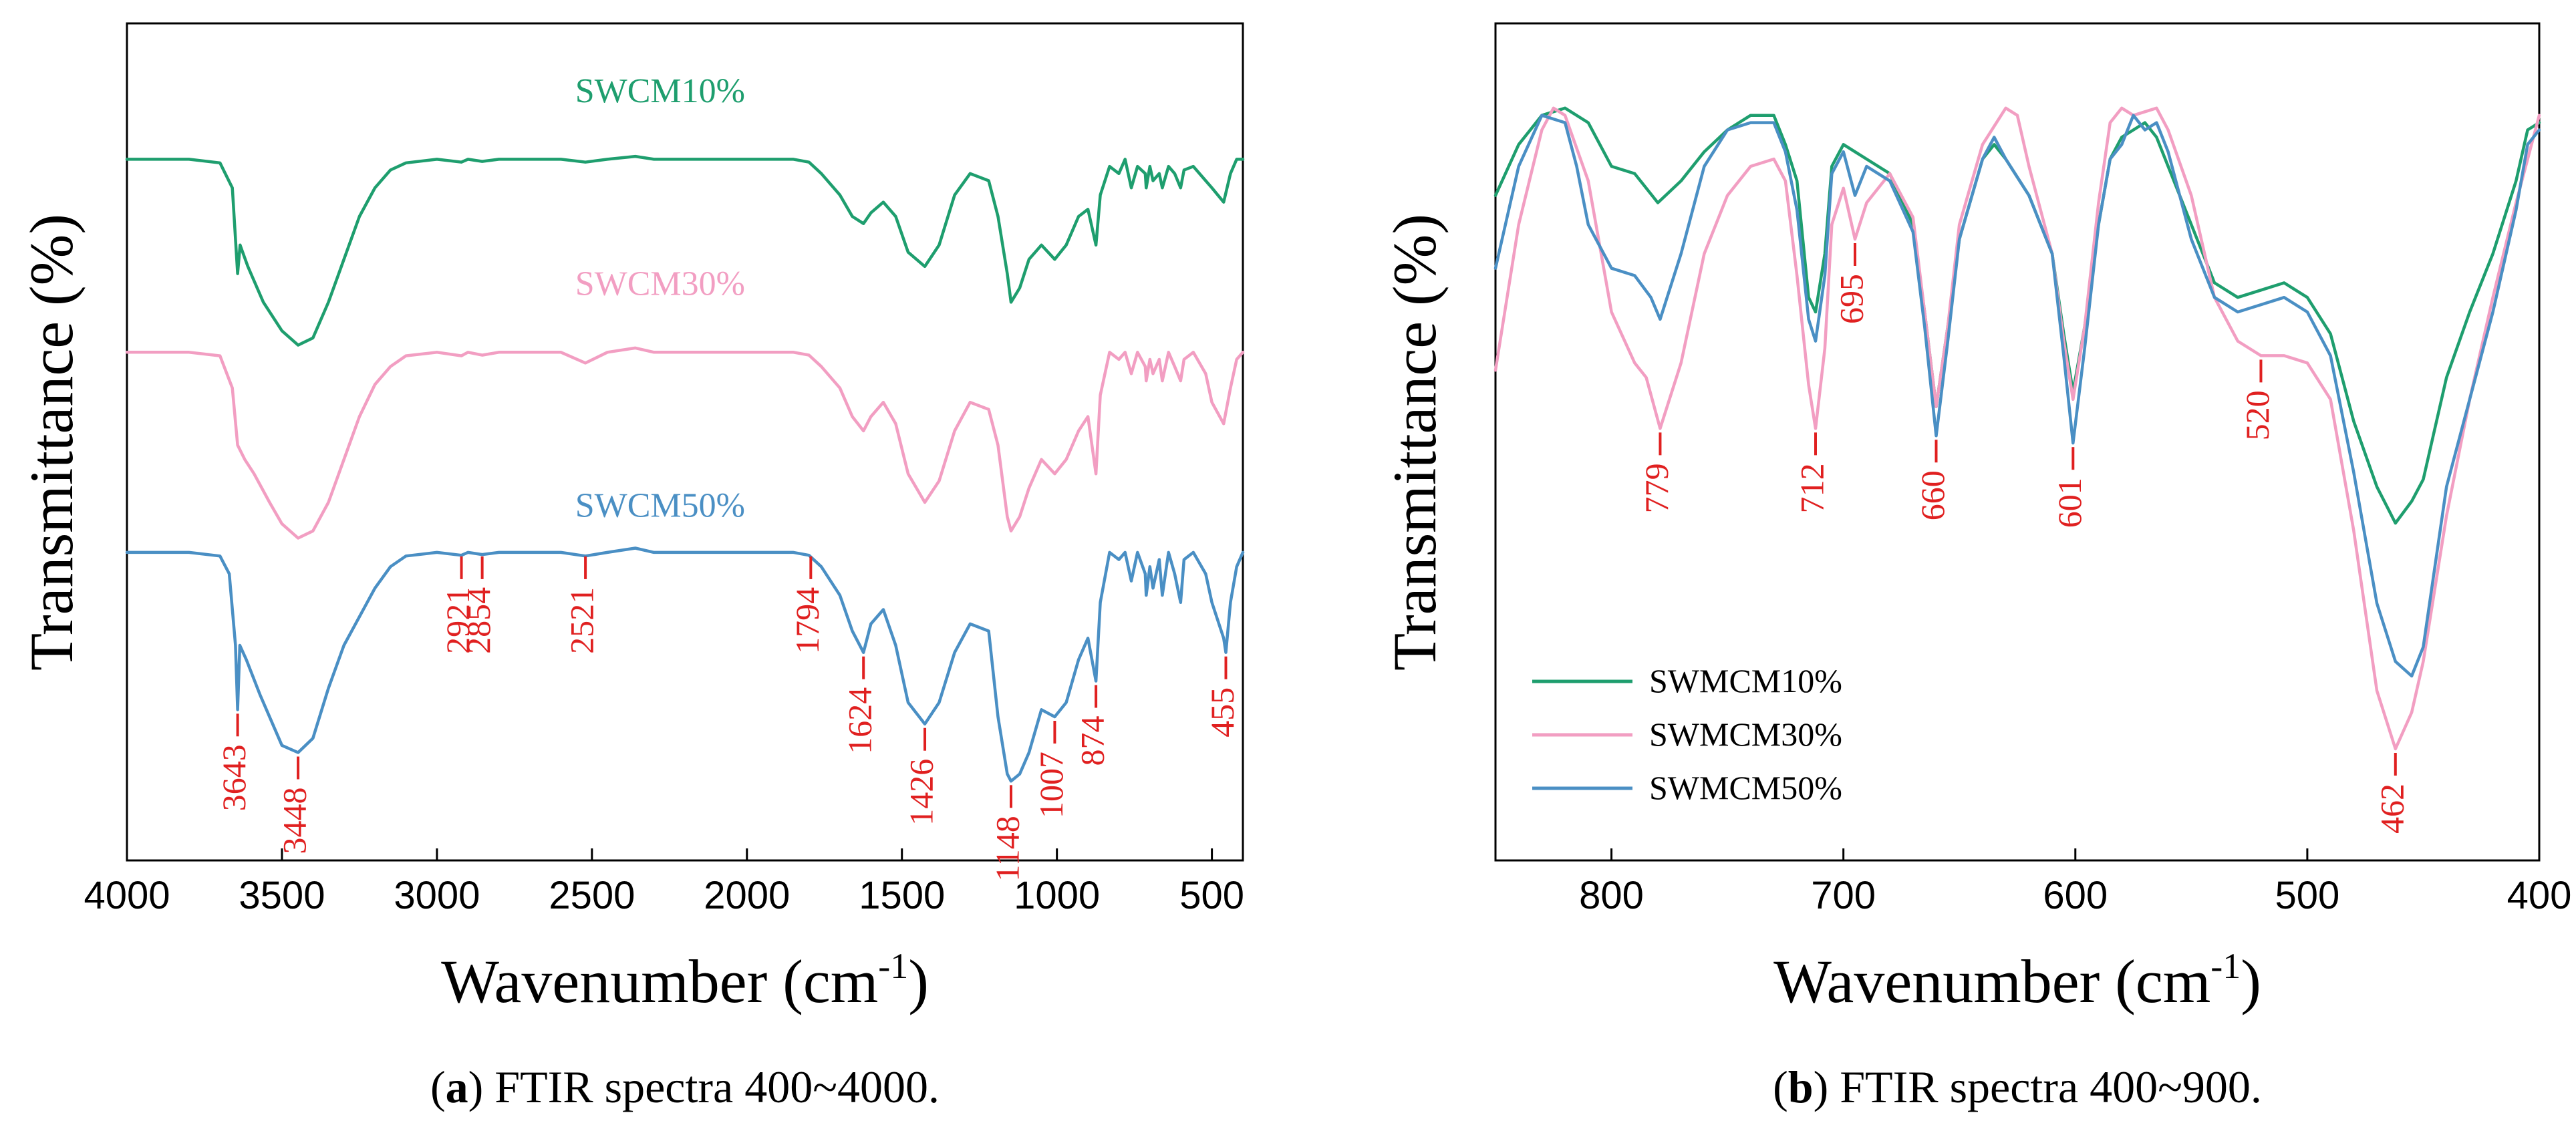  I want to click on x-tick-label: 2000, so click(747, 895).